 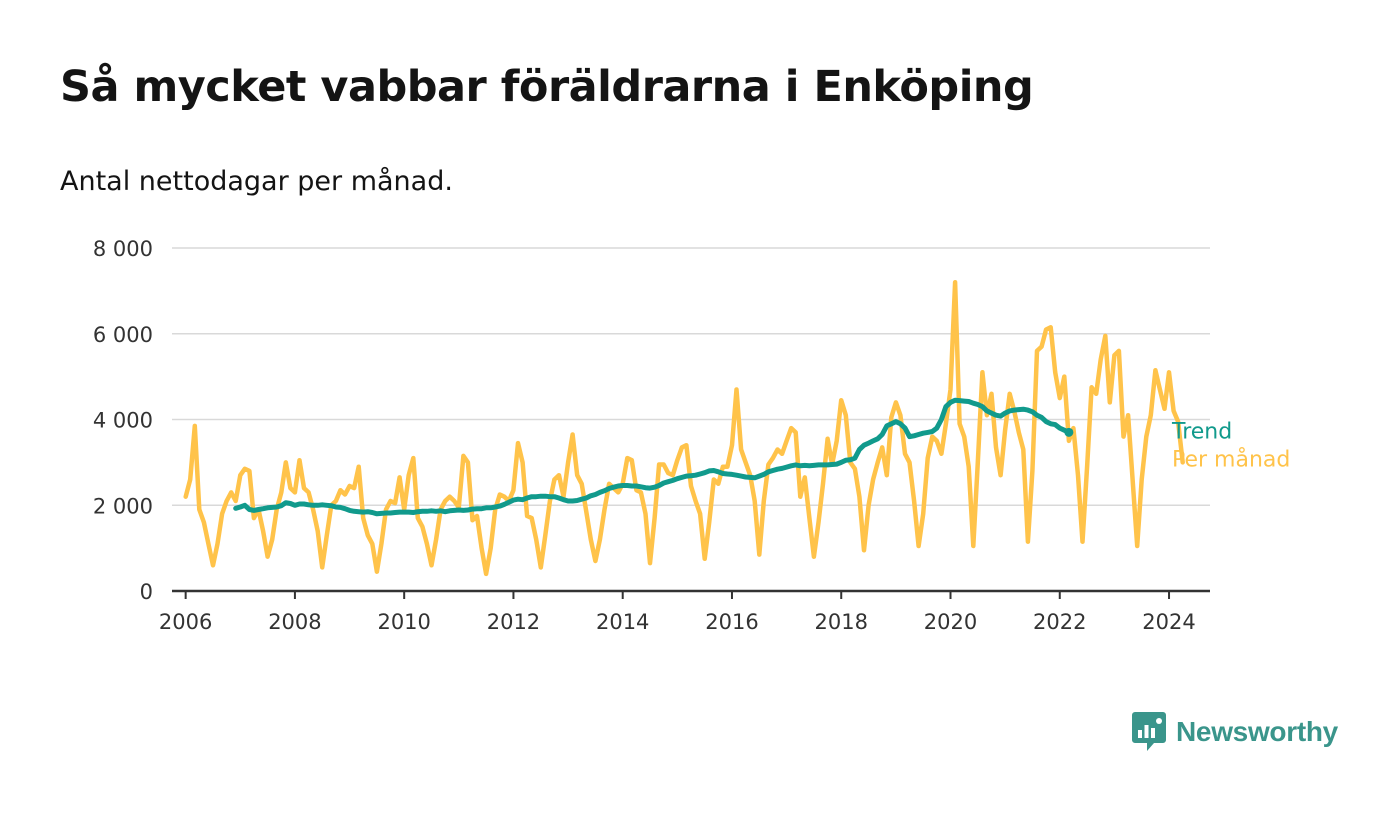 I want to click on x-axis-ticks: 2006 2008 2010 2012 2014 2016 2018 2020 2022 2024, so click(x=677, y=612).